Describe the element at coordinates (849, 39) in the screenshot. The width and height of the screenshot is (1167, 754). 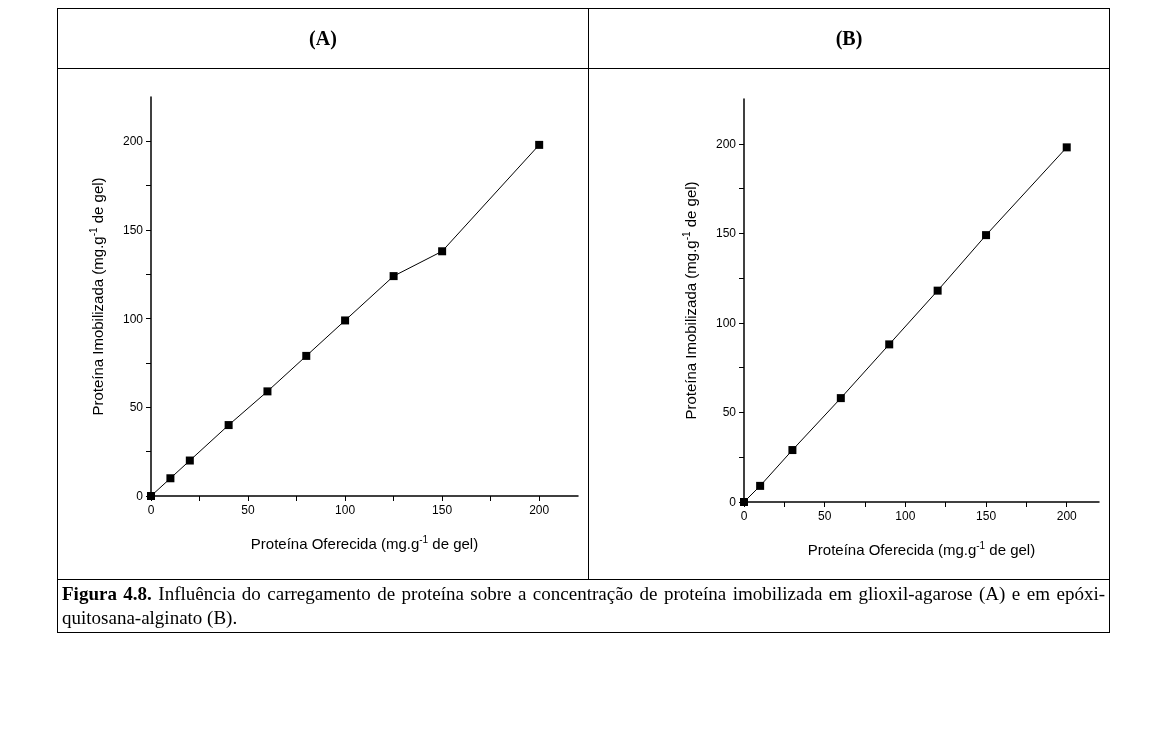
I see `chart-title: (B)` at that location.